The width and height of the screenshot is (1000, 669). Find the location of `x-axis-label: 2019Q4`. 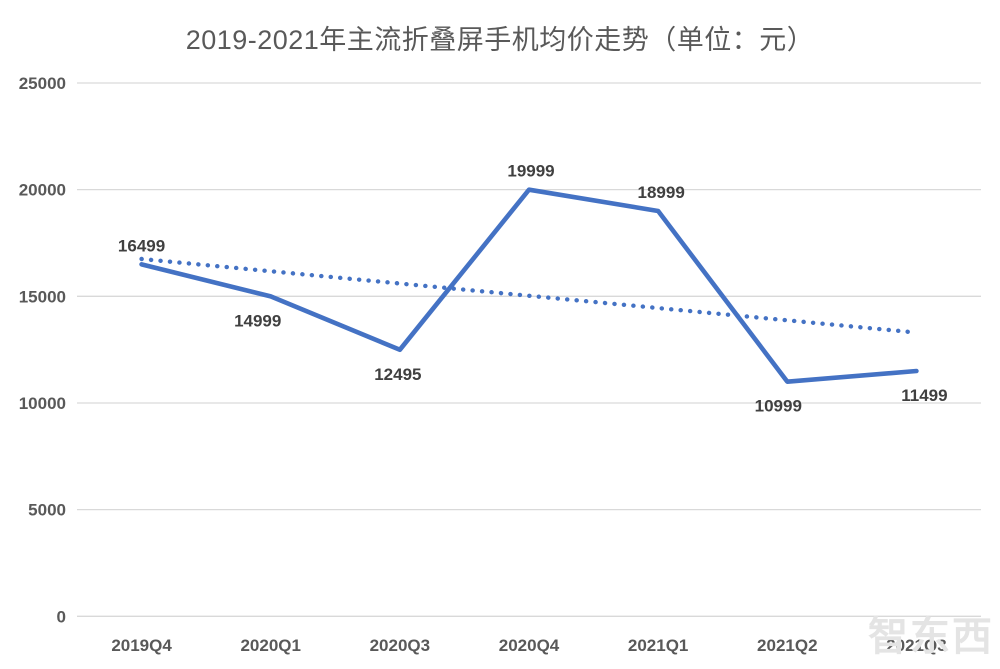

x-axis-label: 2019Q4 is located at coordinates (141, 645).